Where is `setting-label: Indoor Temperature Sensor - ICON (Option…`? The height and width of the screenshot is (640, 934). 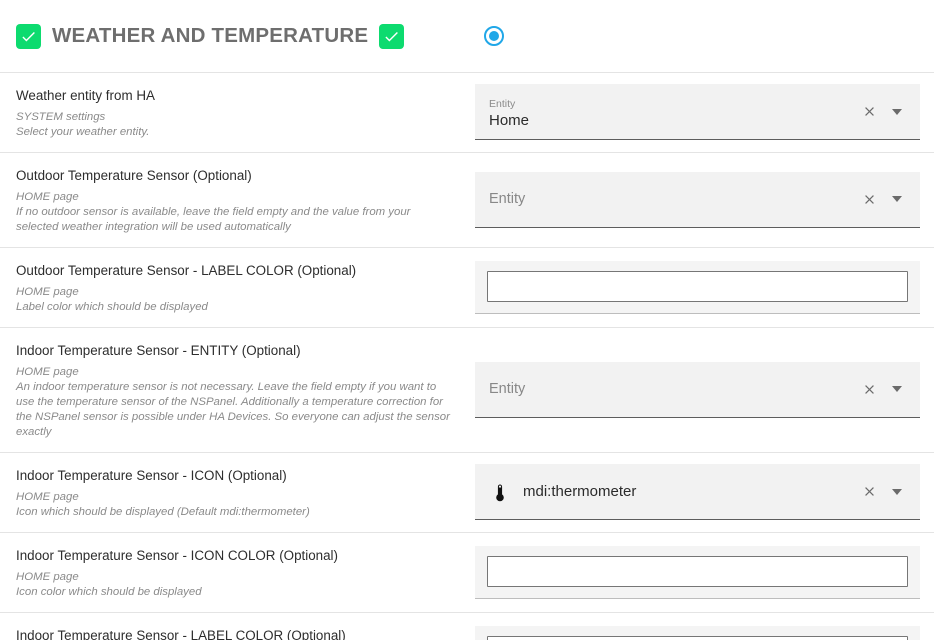
setting-label: Indoor Temperature Sensor - ICON (Option… is located at coordinates (151, 475).